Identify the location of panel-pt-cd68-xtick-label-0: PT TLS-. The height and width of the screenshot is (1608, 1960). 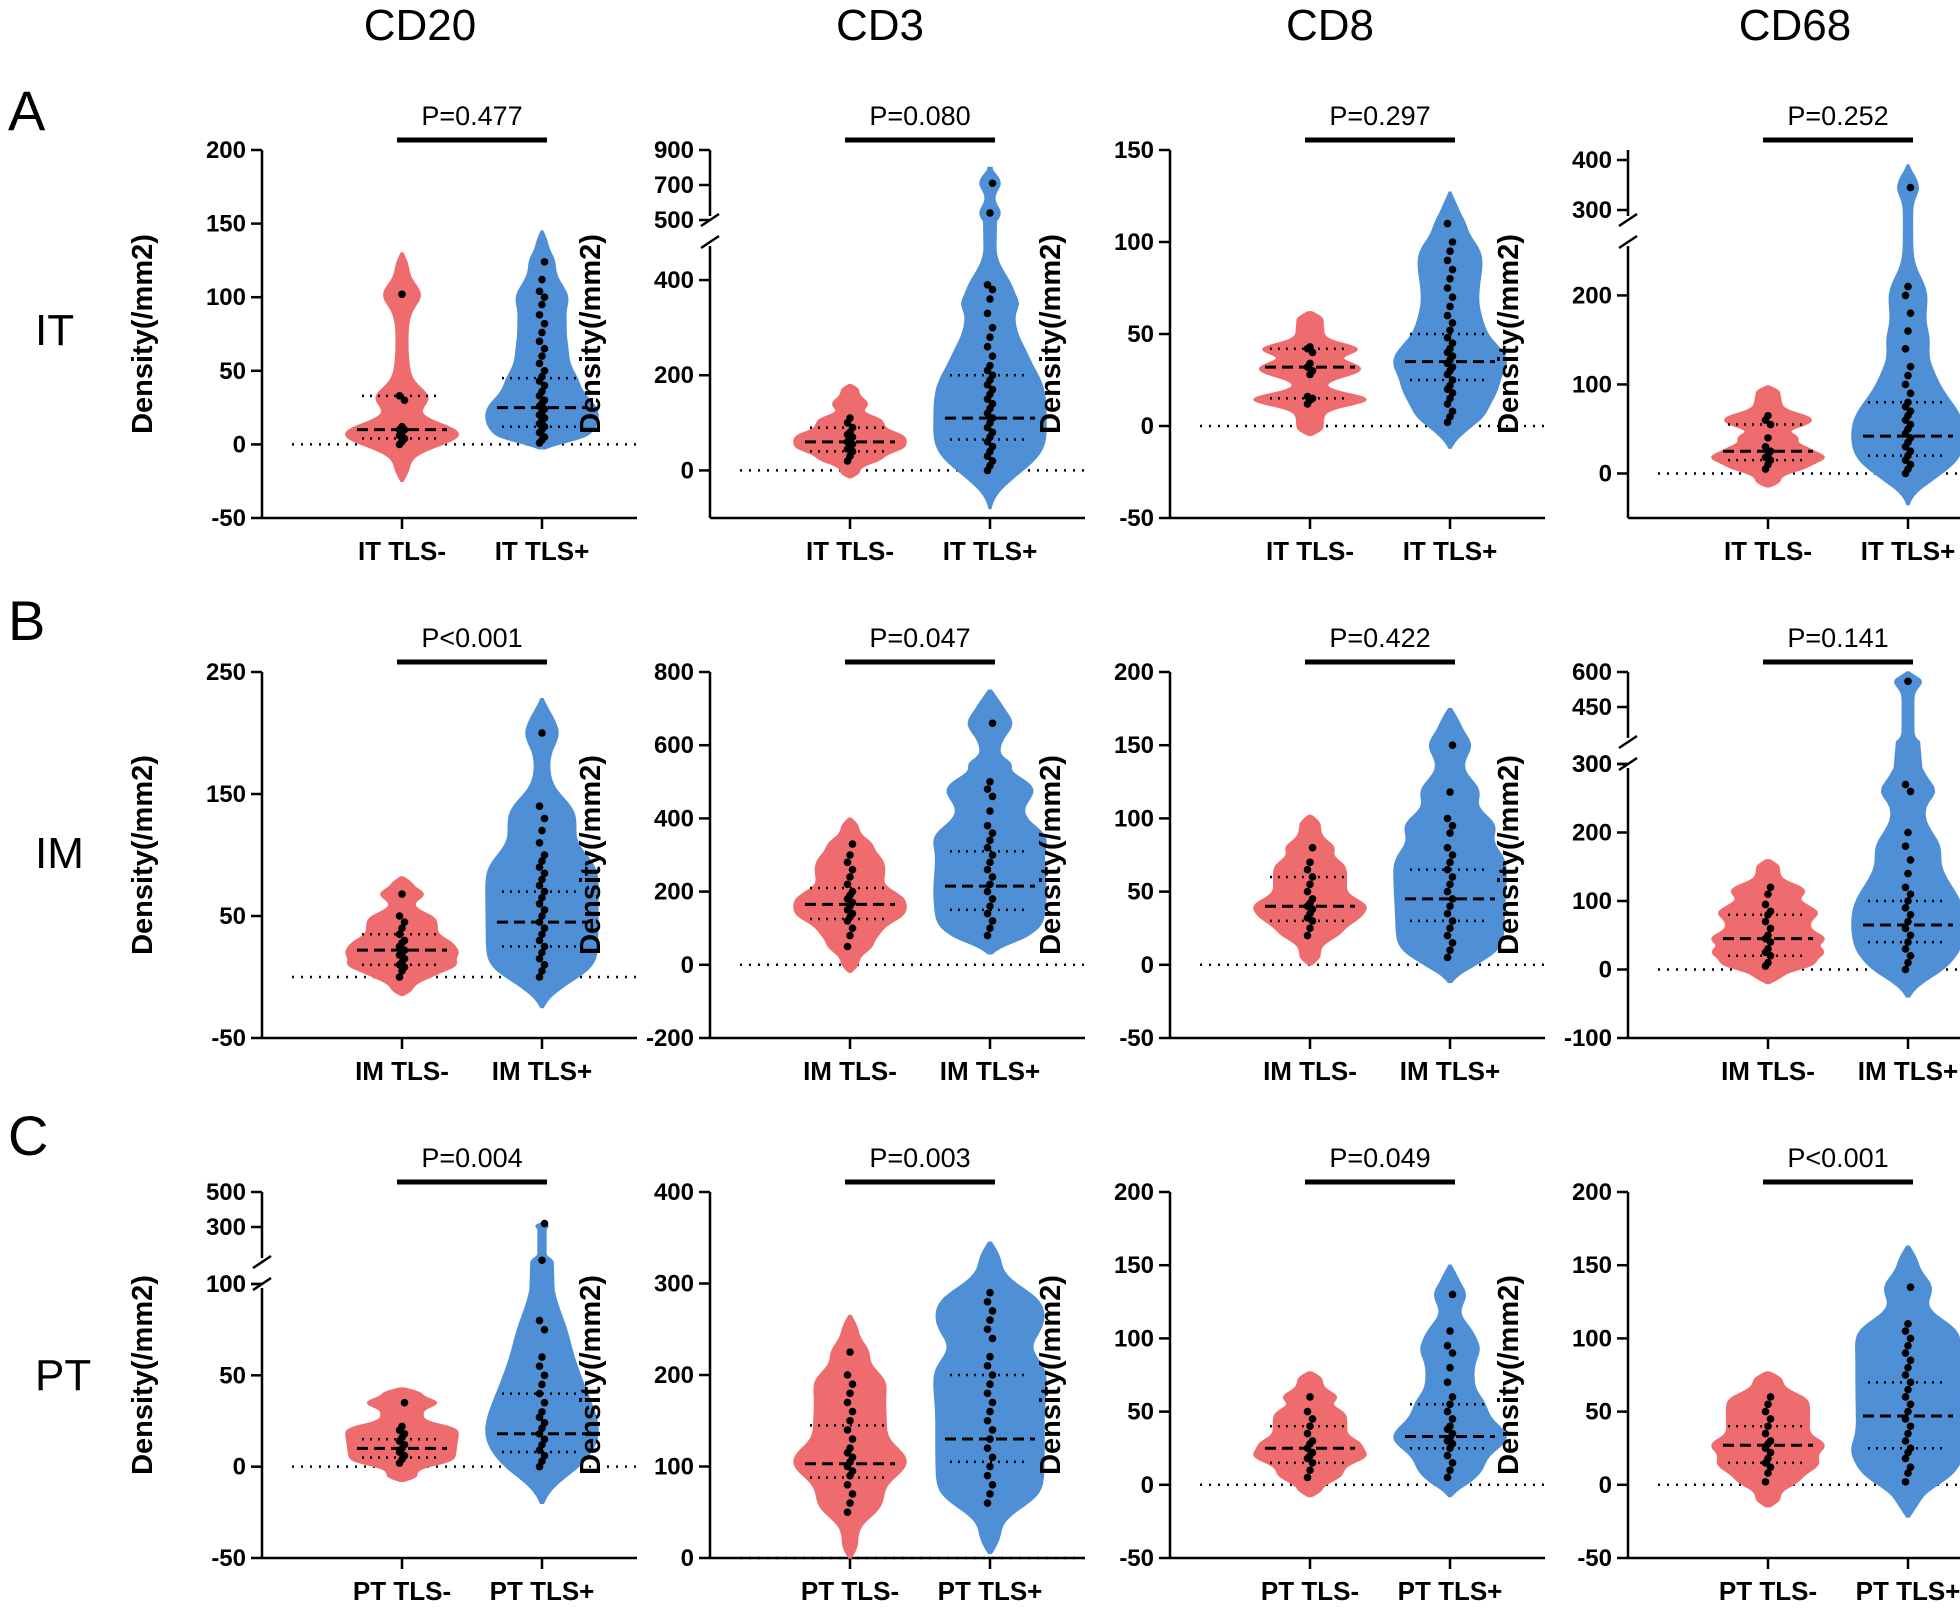
(1768, 1591).